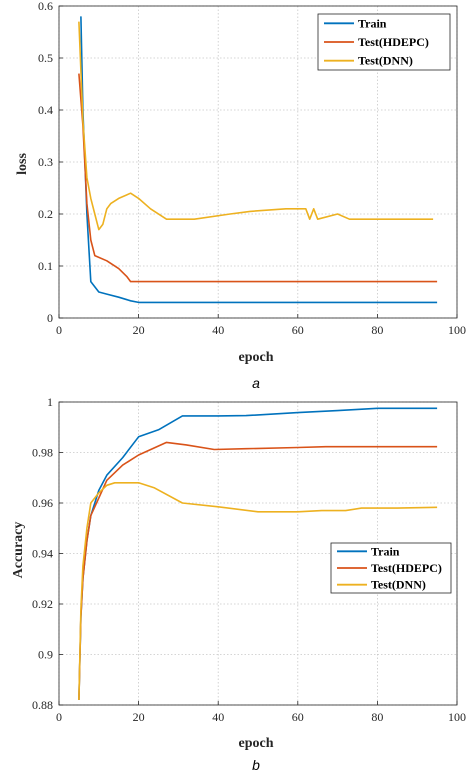 The image size is (474, 772). I want to click on loss-chart-xlabel: epoch, so click(256, 357).